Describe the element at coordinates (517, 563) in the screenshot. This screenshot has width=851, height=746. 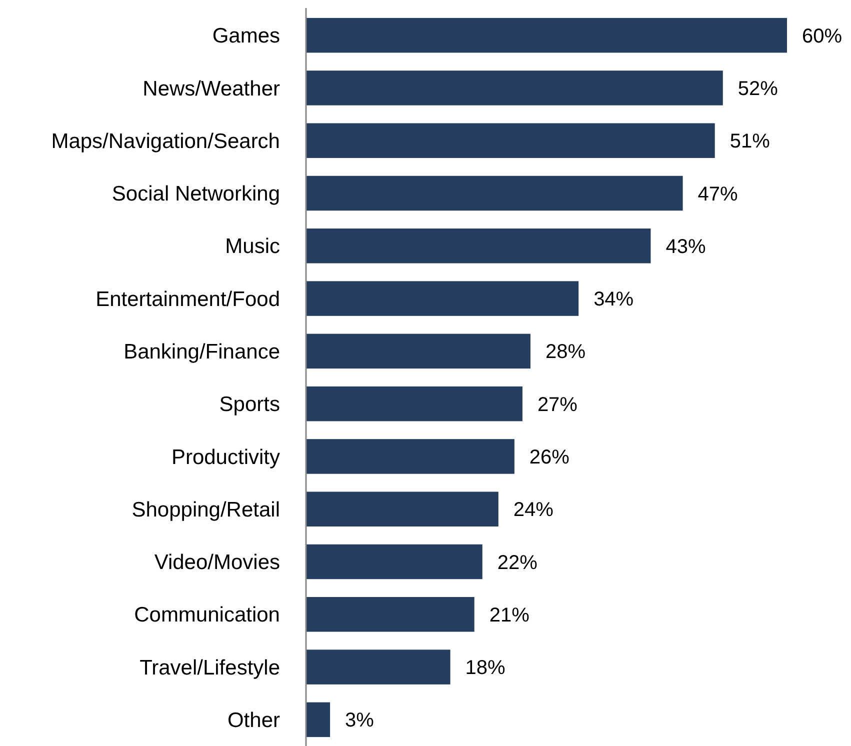
I see `data-label: 22%` at that location.